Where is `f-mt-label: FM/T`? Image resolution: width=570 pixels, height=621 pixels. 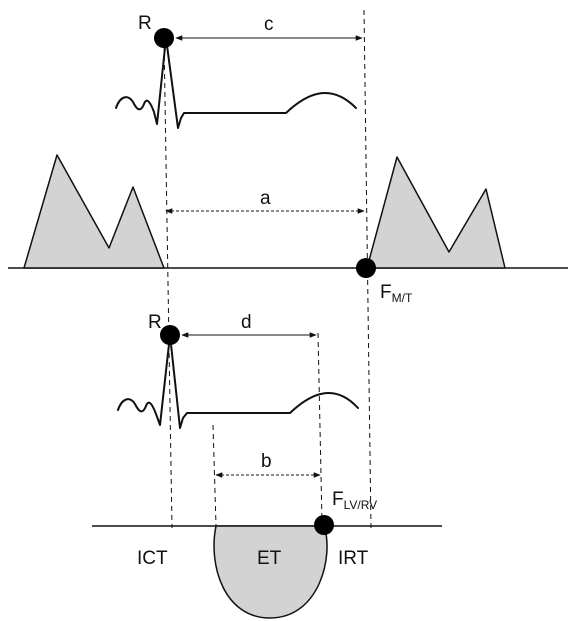 f-mt-label: FM/T is located at coordinates (396, 293).